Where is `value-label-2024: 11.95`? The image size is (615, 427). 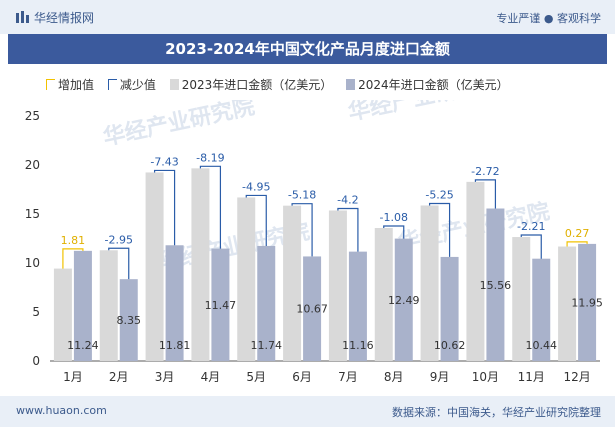 value-label-2024: 11.95 is located at coordinates (587, 302).